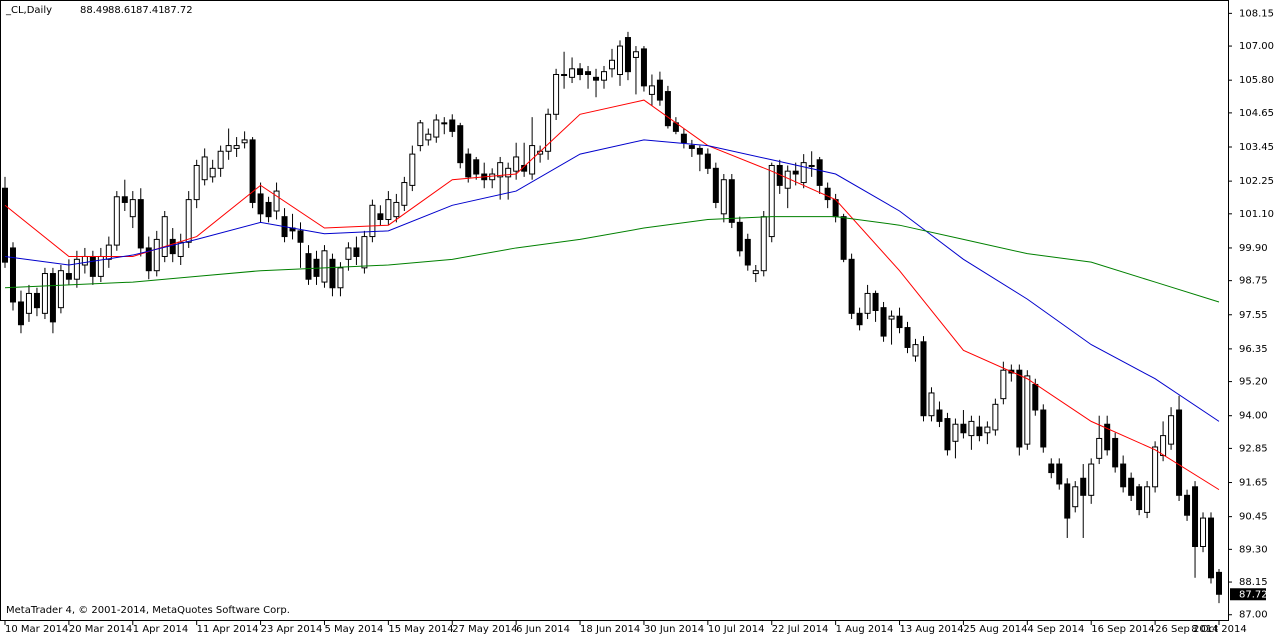 This screenshot has width=1276, height=641. I want to click on x-tick-label: 22 Jul 2014, so click(800, 629).